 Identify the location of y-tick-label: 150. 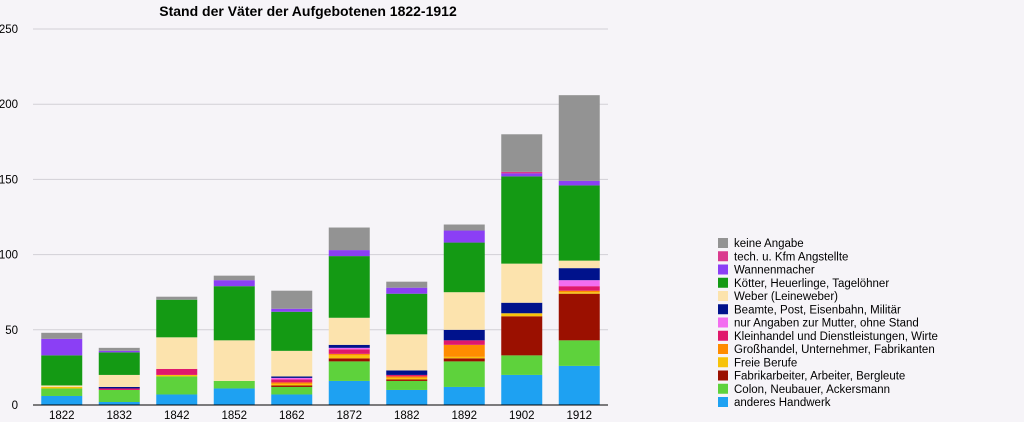
(9, 180).